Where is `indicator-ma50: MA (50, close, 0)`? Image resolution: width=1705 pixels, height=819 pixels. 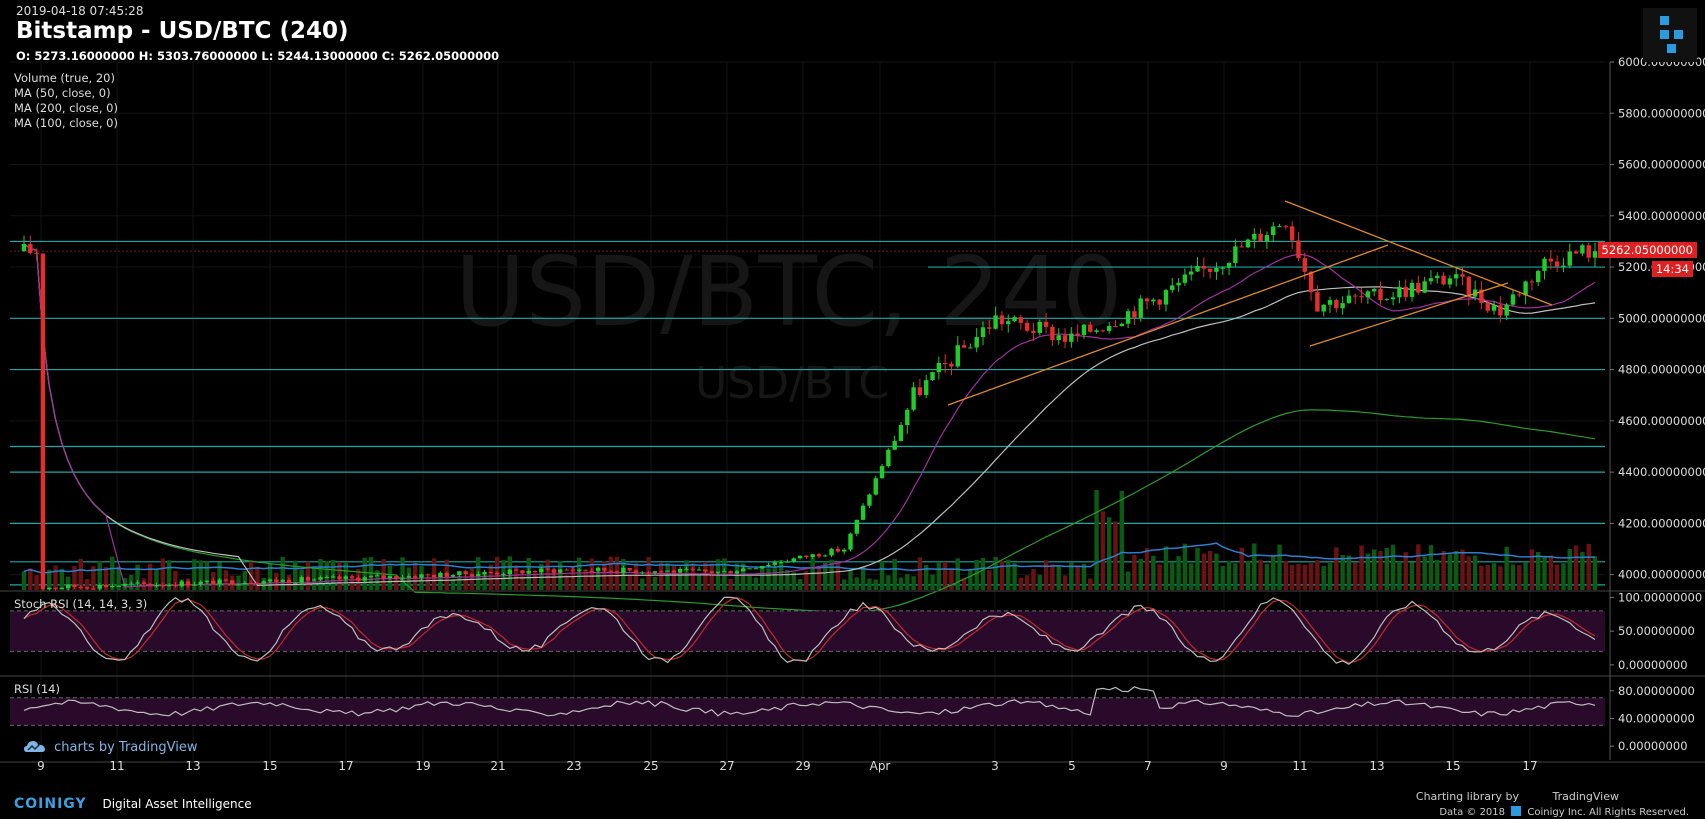
indicator-ma50: MA (50, close, 0) is located at coordinates (62, 93).